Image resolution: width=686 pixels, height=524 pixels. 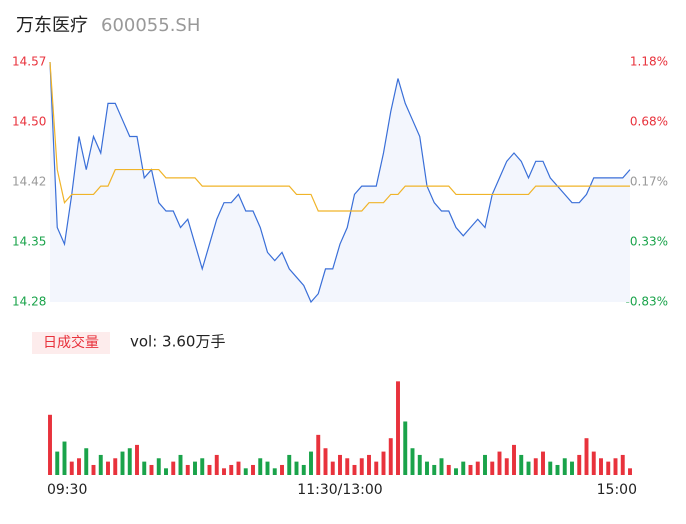 I want to click on y-tick-label: 14.50, so click(x=29, y=122).